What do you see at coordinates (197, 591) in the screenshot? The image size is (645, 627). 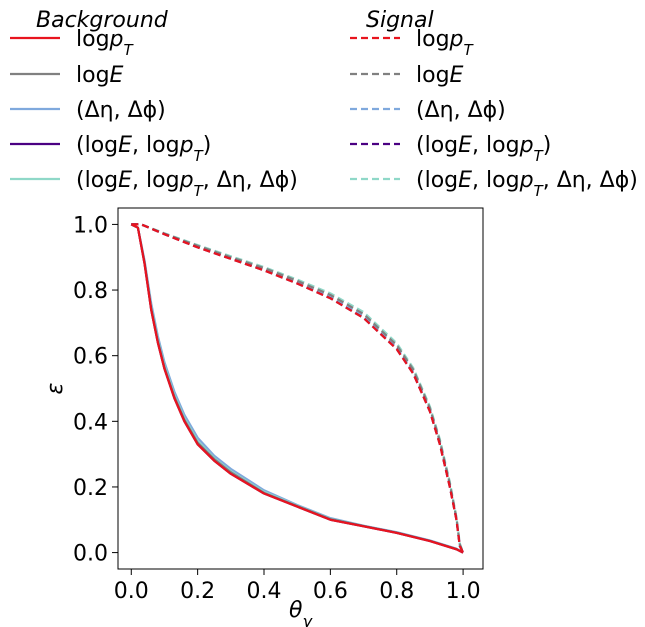 I see `x-tick-label: 0.2` at bounding box center [197, 591].